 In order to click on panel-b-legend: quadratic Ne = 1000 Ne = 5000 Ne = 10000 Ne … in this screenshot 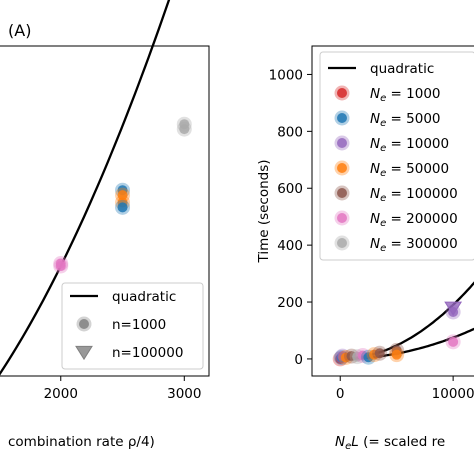, I will do `click(396, 156)`.